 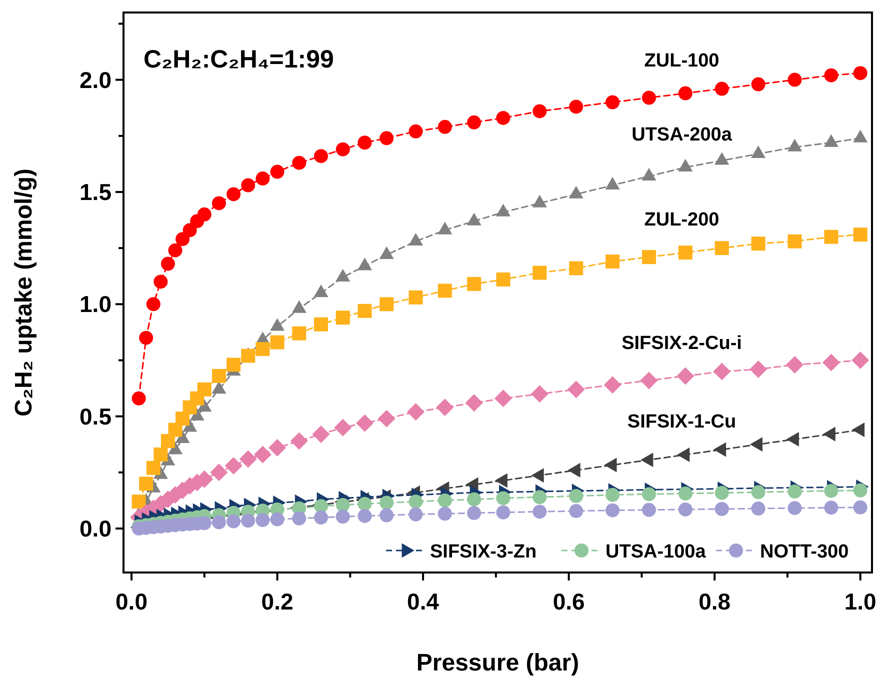 I want to click on y-tick-label: 0.5, so click(x=96, y=416).